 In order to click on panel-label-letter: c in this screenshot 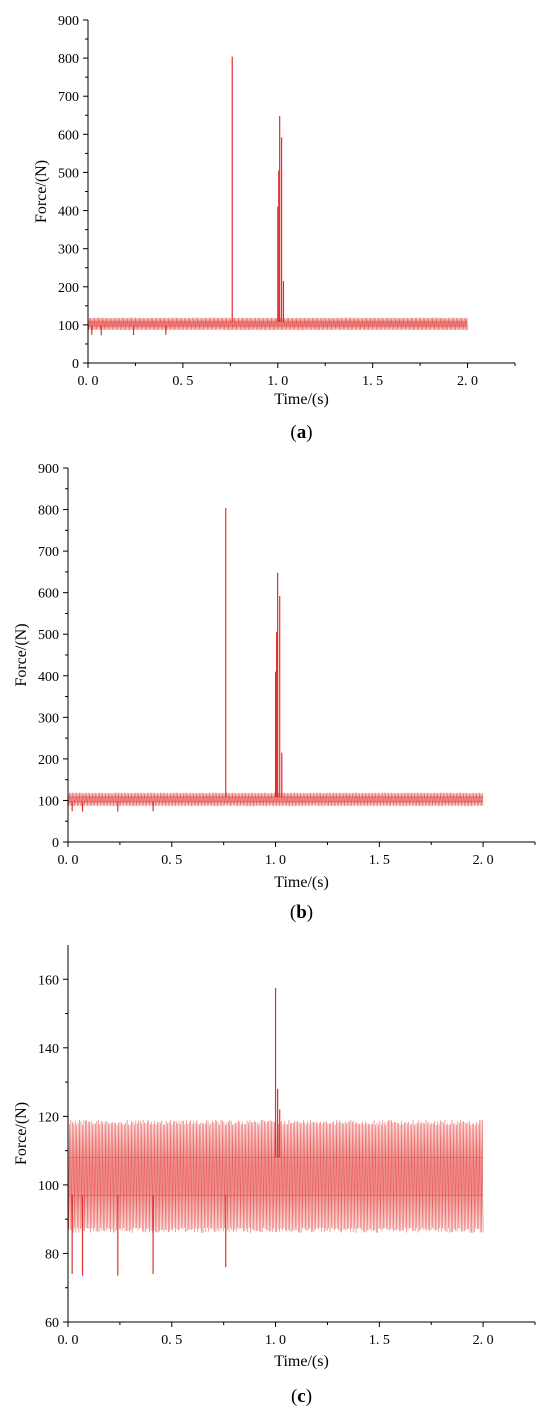, I will do `click(301, 1396)`.